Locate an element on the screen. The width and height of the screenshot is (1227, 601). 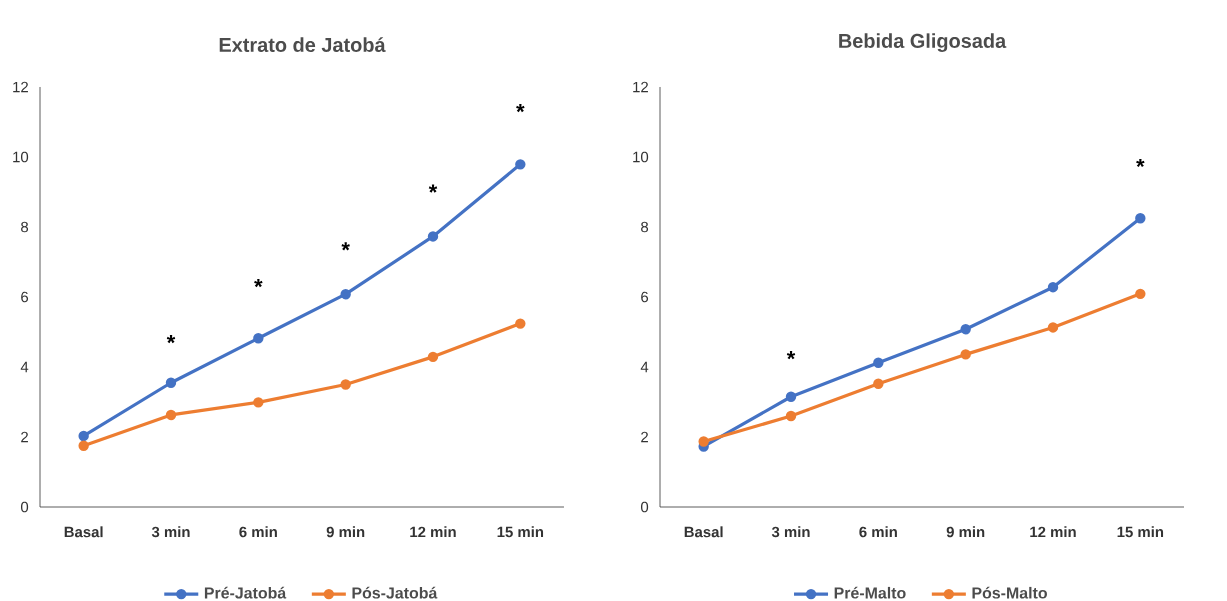
legend-label: Pós-Malto is located at coordinates (1009, 592).